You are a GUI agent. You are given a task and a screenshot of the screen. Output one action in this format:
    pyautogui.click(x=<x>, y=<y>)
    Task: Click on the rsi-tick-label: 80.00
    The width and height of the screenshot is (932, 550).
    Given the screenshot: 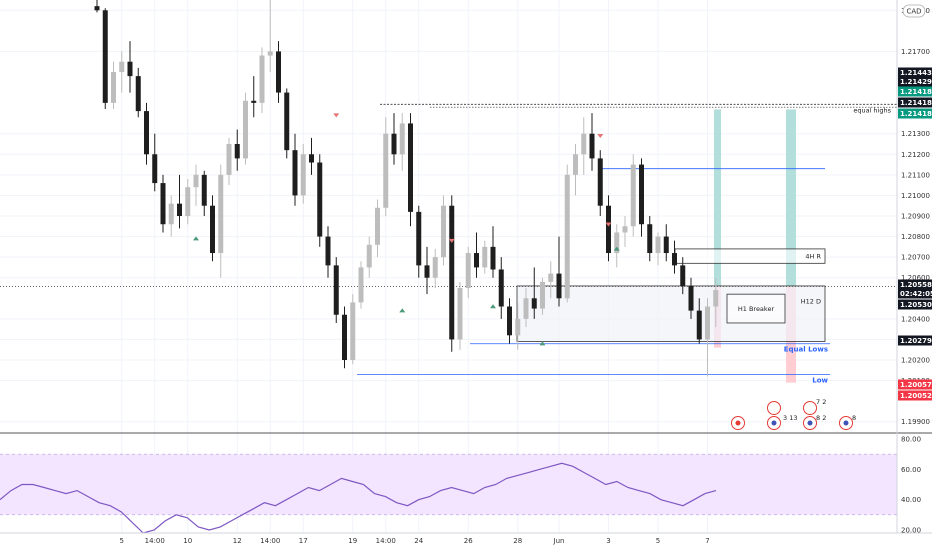 What is the action you would take?
    pyautogui.click(x=911, y=440)
    